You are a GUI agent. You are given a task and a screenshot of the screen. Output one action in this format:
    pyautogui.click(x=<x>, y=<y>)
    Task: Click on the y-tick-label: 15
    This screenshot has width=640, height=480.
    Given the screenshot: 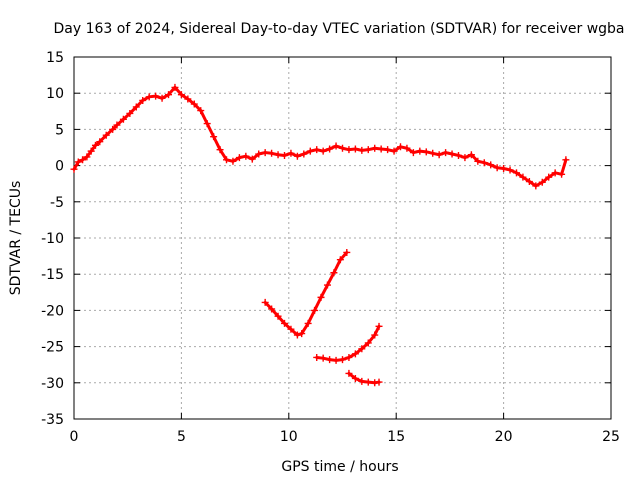 What is the action you would take?
    pyautogui.click(x=55, y=58)
    